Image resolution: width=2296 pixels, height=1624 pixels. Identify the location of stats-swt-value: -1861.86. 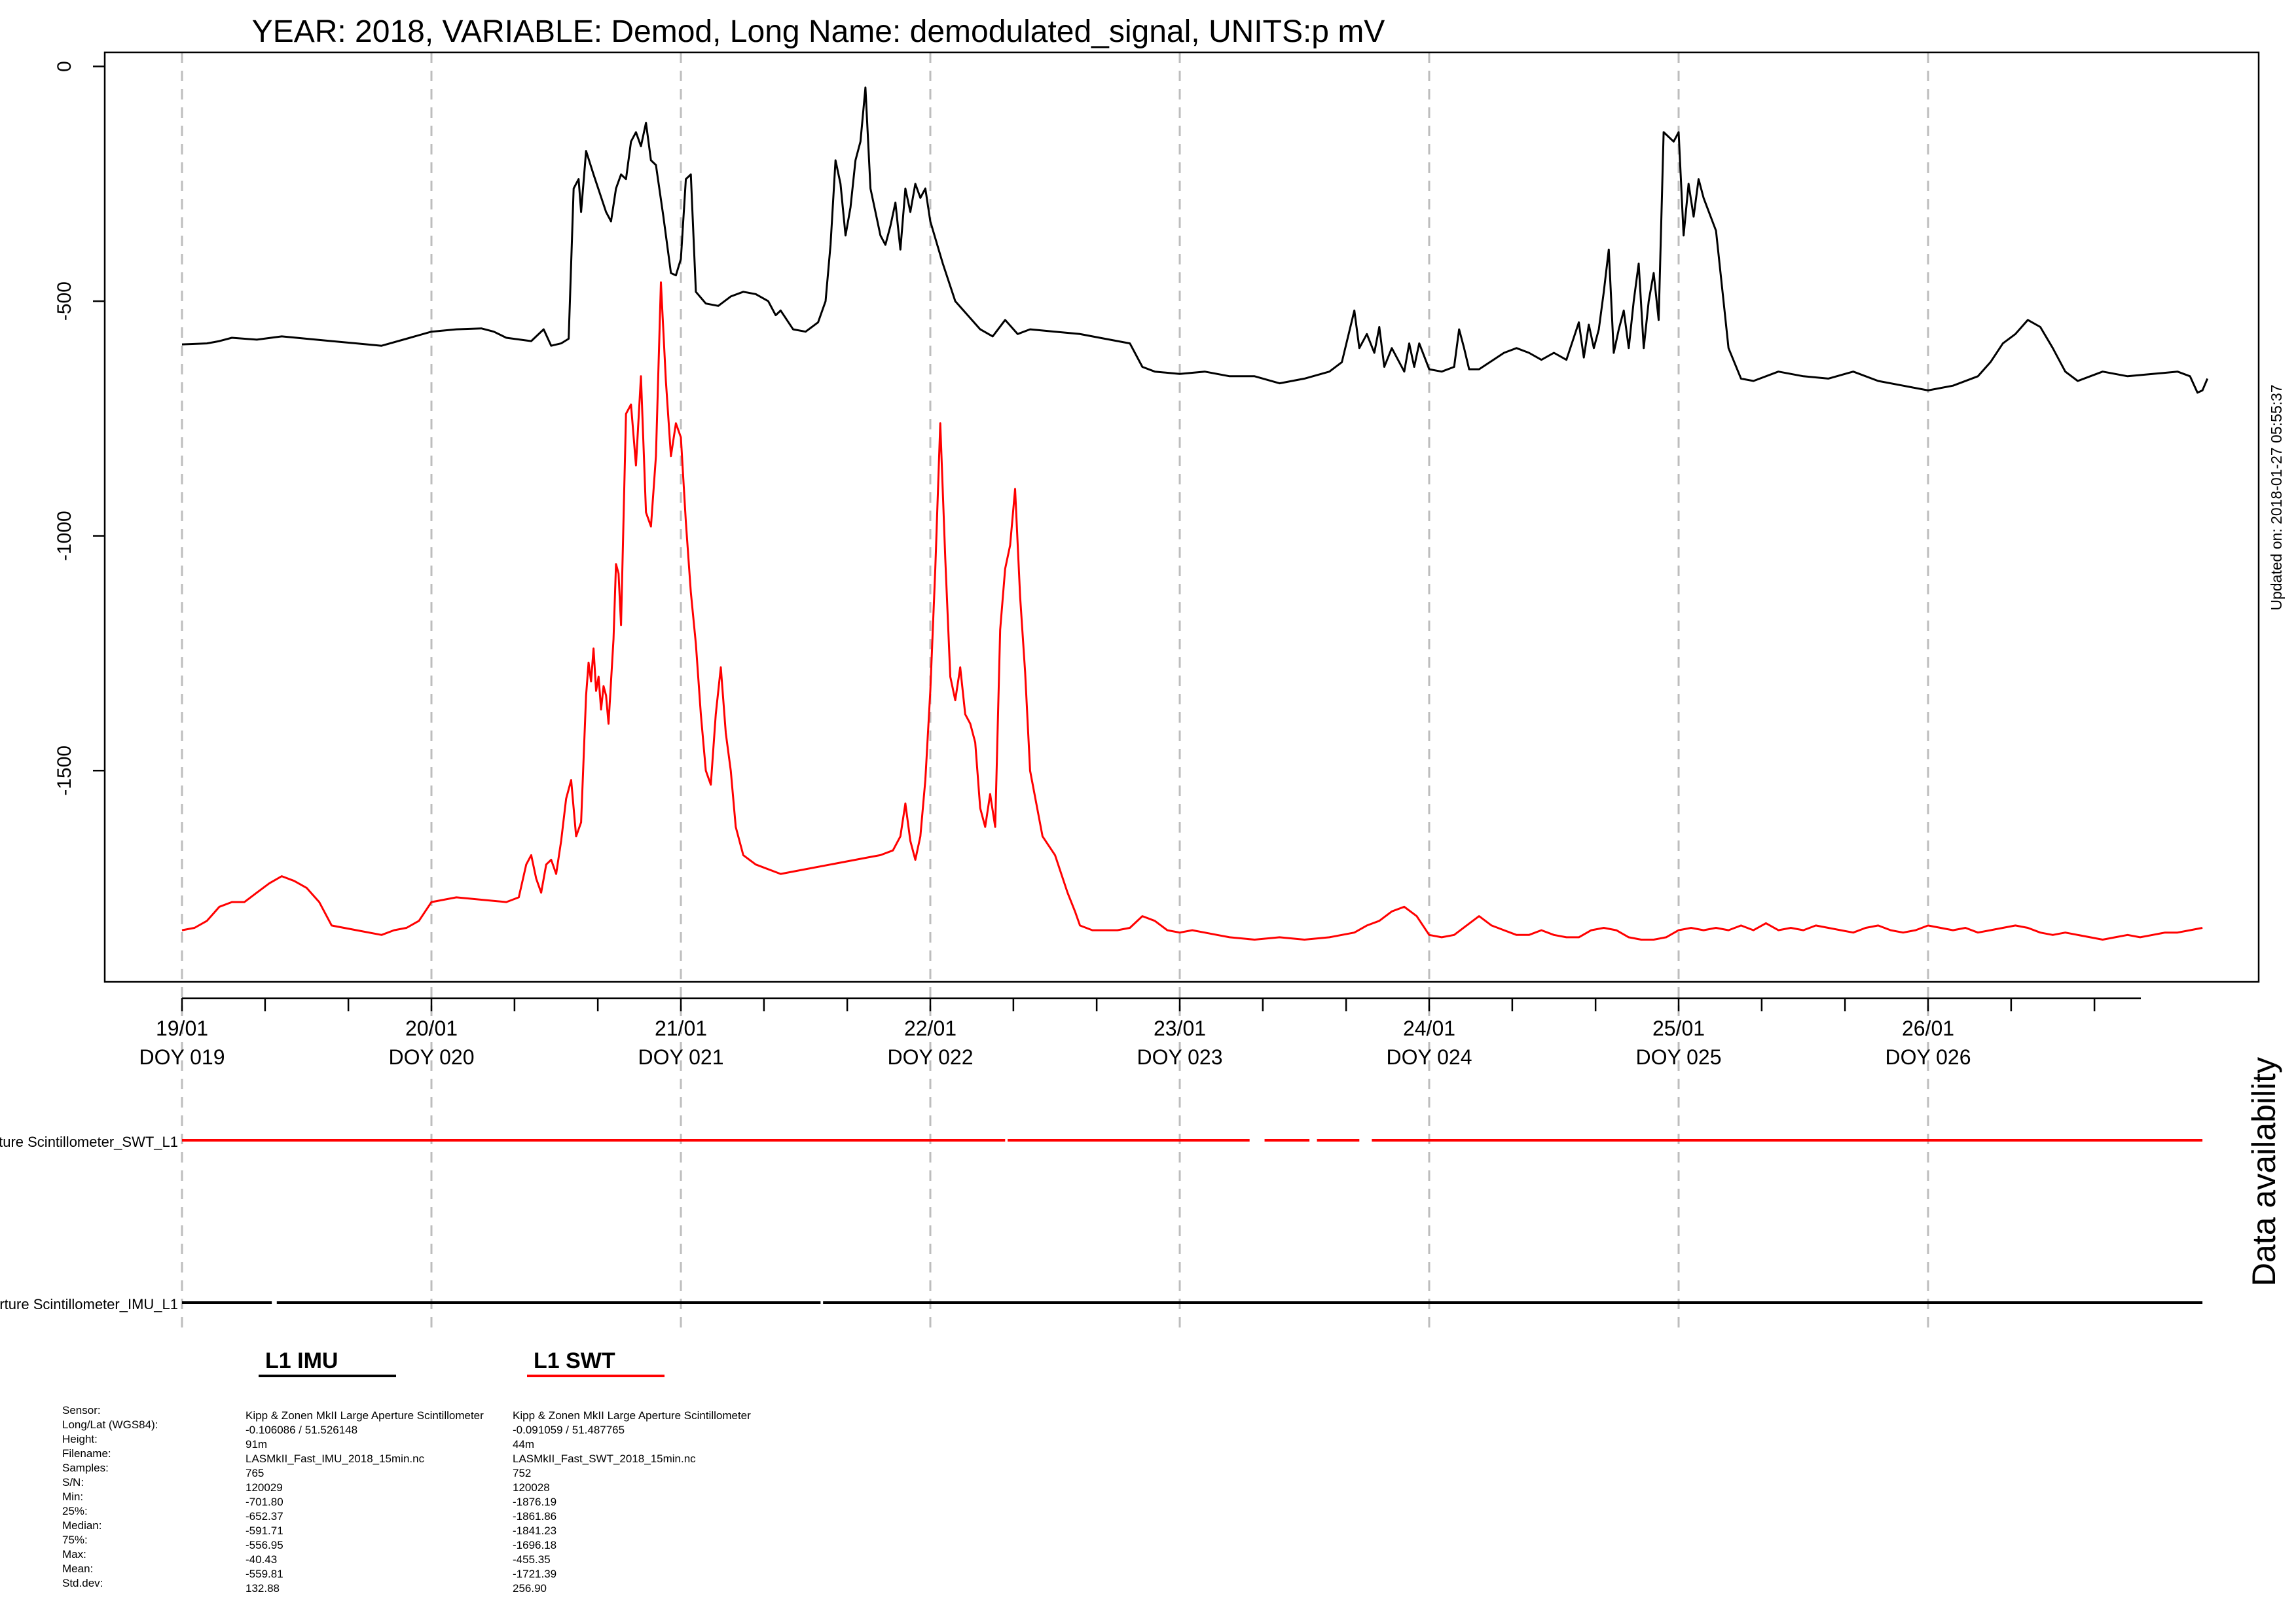
(534, 1516).